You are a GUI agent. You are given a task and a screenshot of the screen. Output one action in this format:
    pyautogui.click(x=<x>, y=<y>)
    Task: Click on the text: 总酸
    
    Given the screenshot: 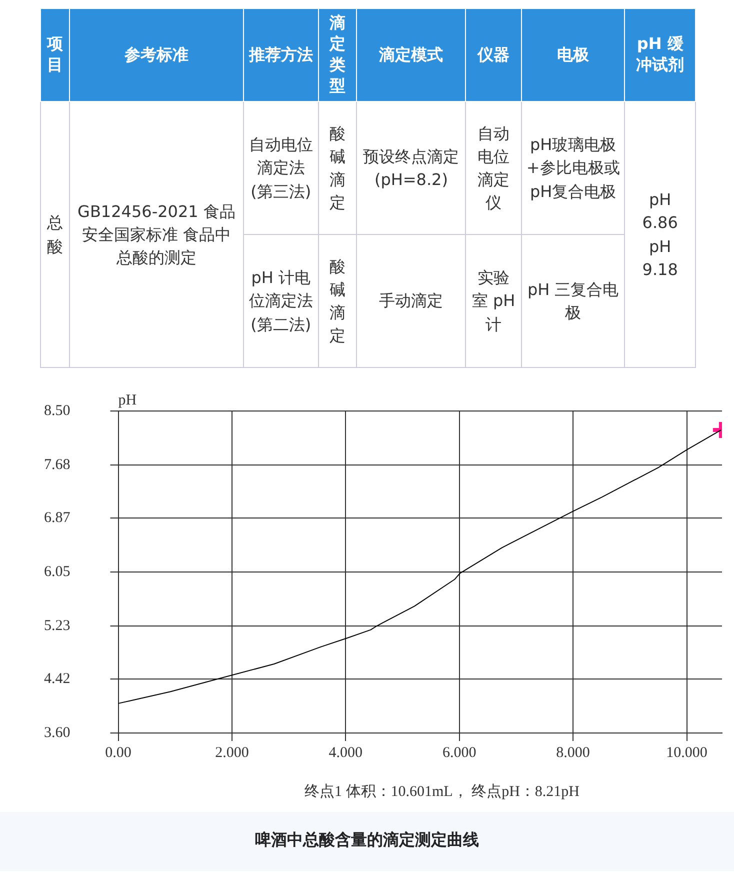 What is the action you would take?
    pyautogui.click(x=55, y=234)
    